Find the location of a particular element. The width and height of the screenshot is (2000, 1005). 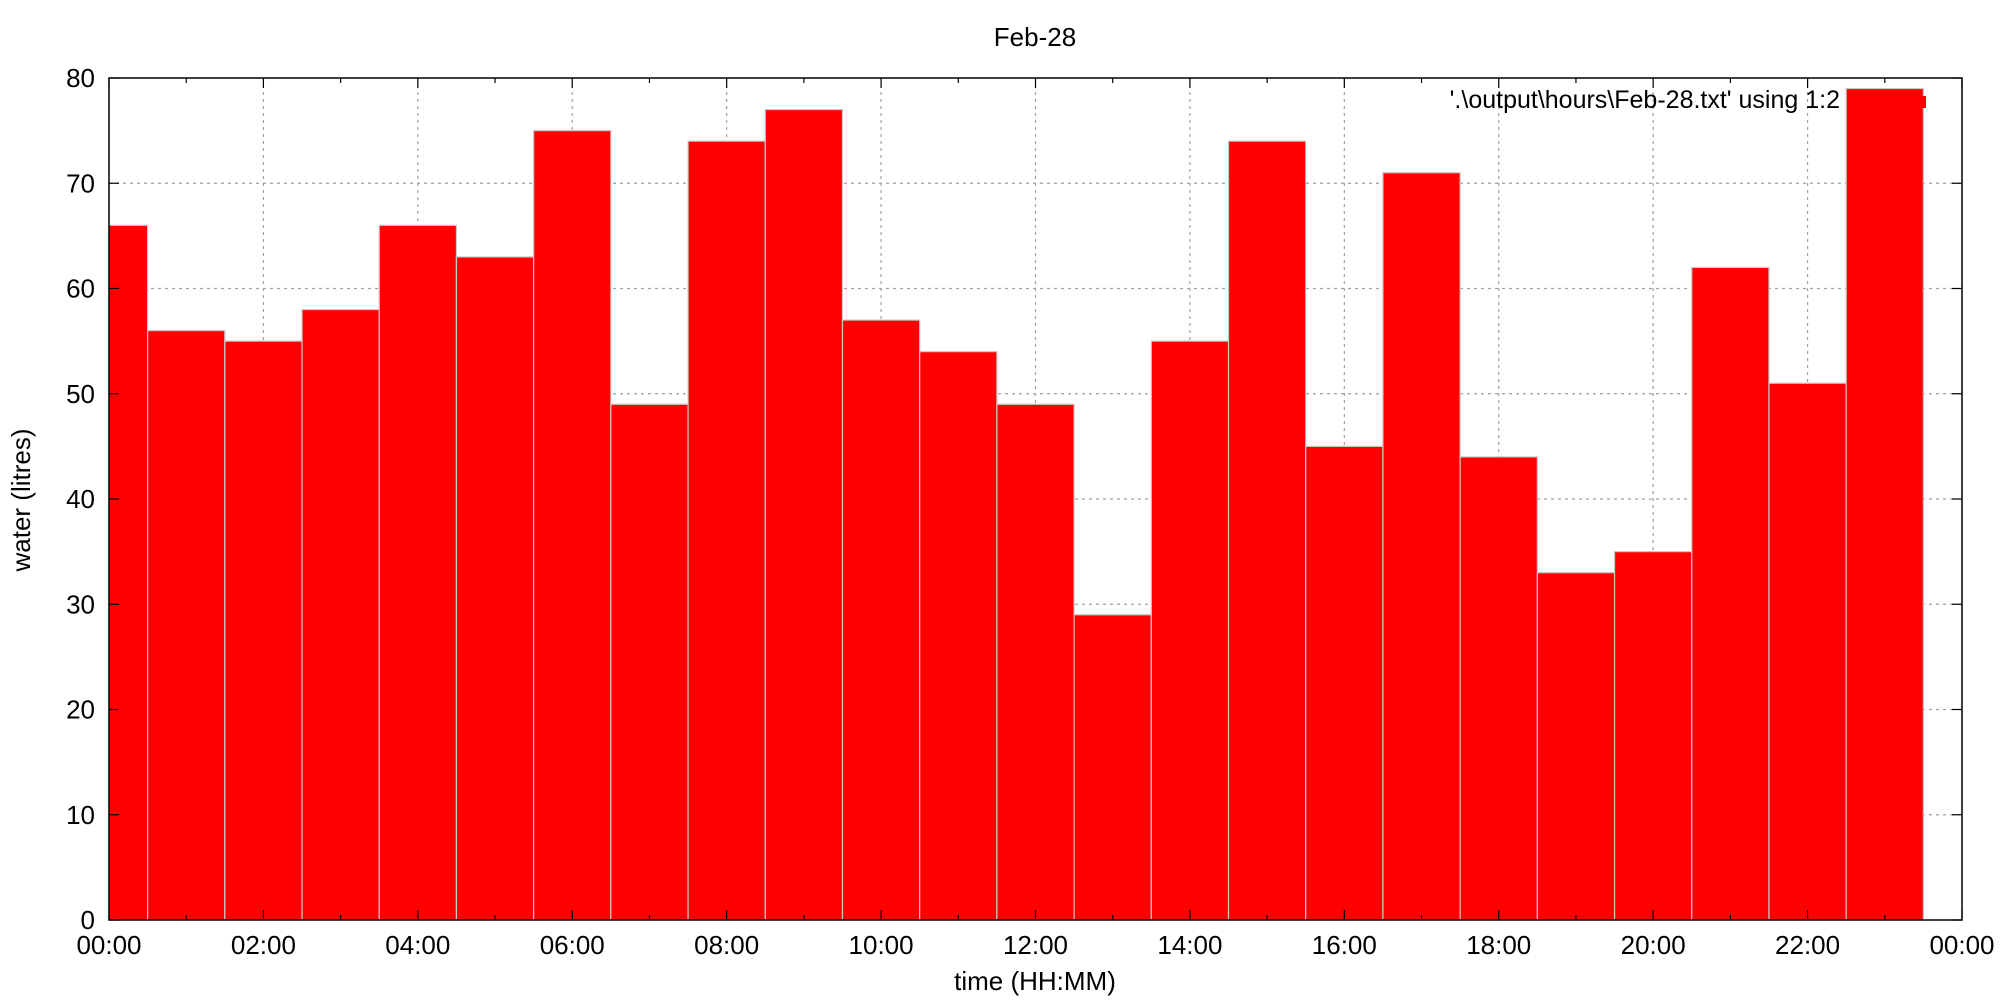

chart-title: Feb-28 is located at coordinates (1035, 37).